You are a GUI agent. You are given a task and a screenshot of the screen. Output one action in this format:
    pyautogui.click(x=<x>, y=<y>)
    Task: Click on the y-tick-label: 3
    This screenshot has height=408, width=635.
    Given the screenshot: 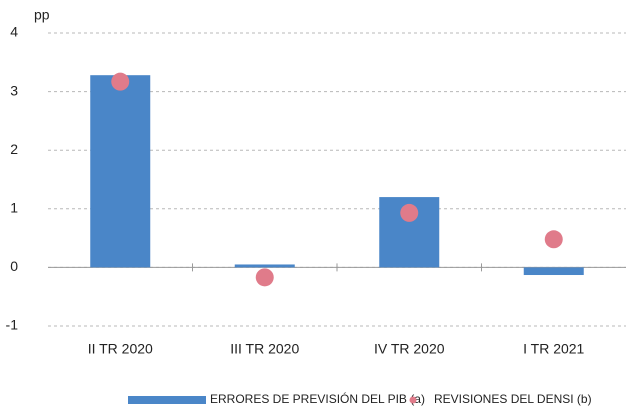 What is the action you would take?
    pyautogui.click(x=14, y=90)
    